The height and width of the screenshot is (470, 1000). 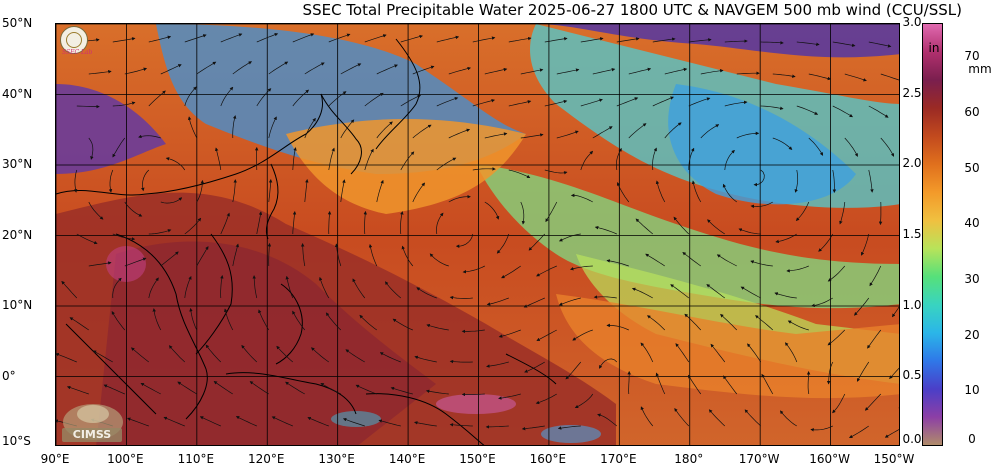 What do you see at coordinates (912, 233) in the screenshot?
I see `inch-tick-label: 1.5` at bounding box center [912, 233].